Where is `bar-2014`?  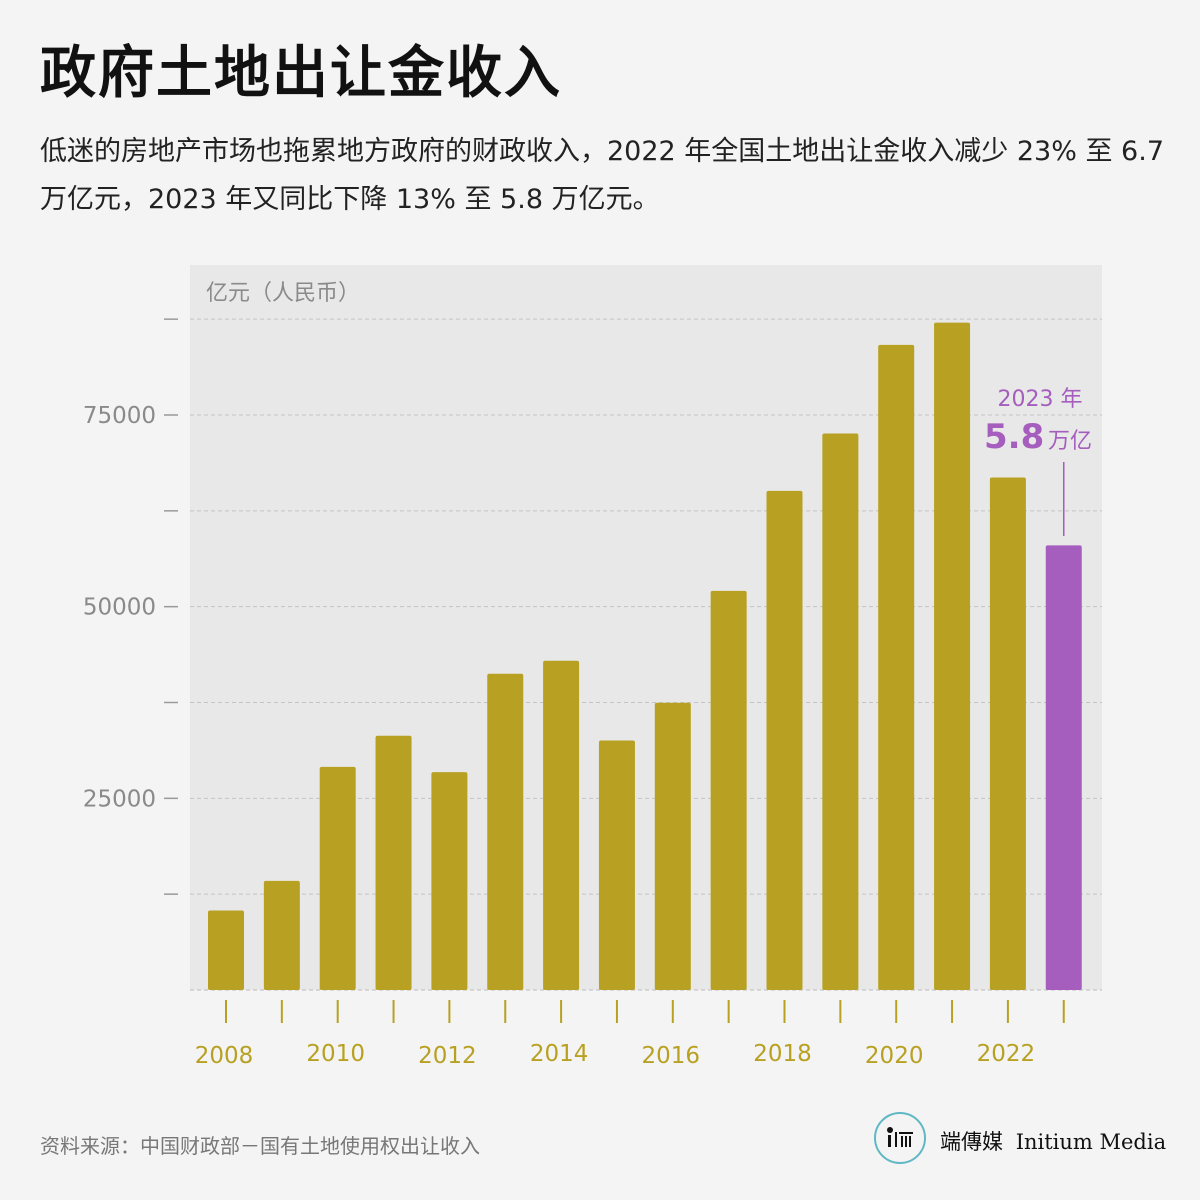
bar-2014 is located at coordinates (561, 825).